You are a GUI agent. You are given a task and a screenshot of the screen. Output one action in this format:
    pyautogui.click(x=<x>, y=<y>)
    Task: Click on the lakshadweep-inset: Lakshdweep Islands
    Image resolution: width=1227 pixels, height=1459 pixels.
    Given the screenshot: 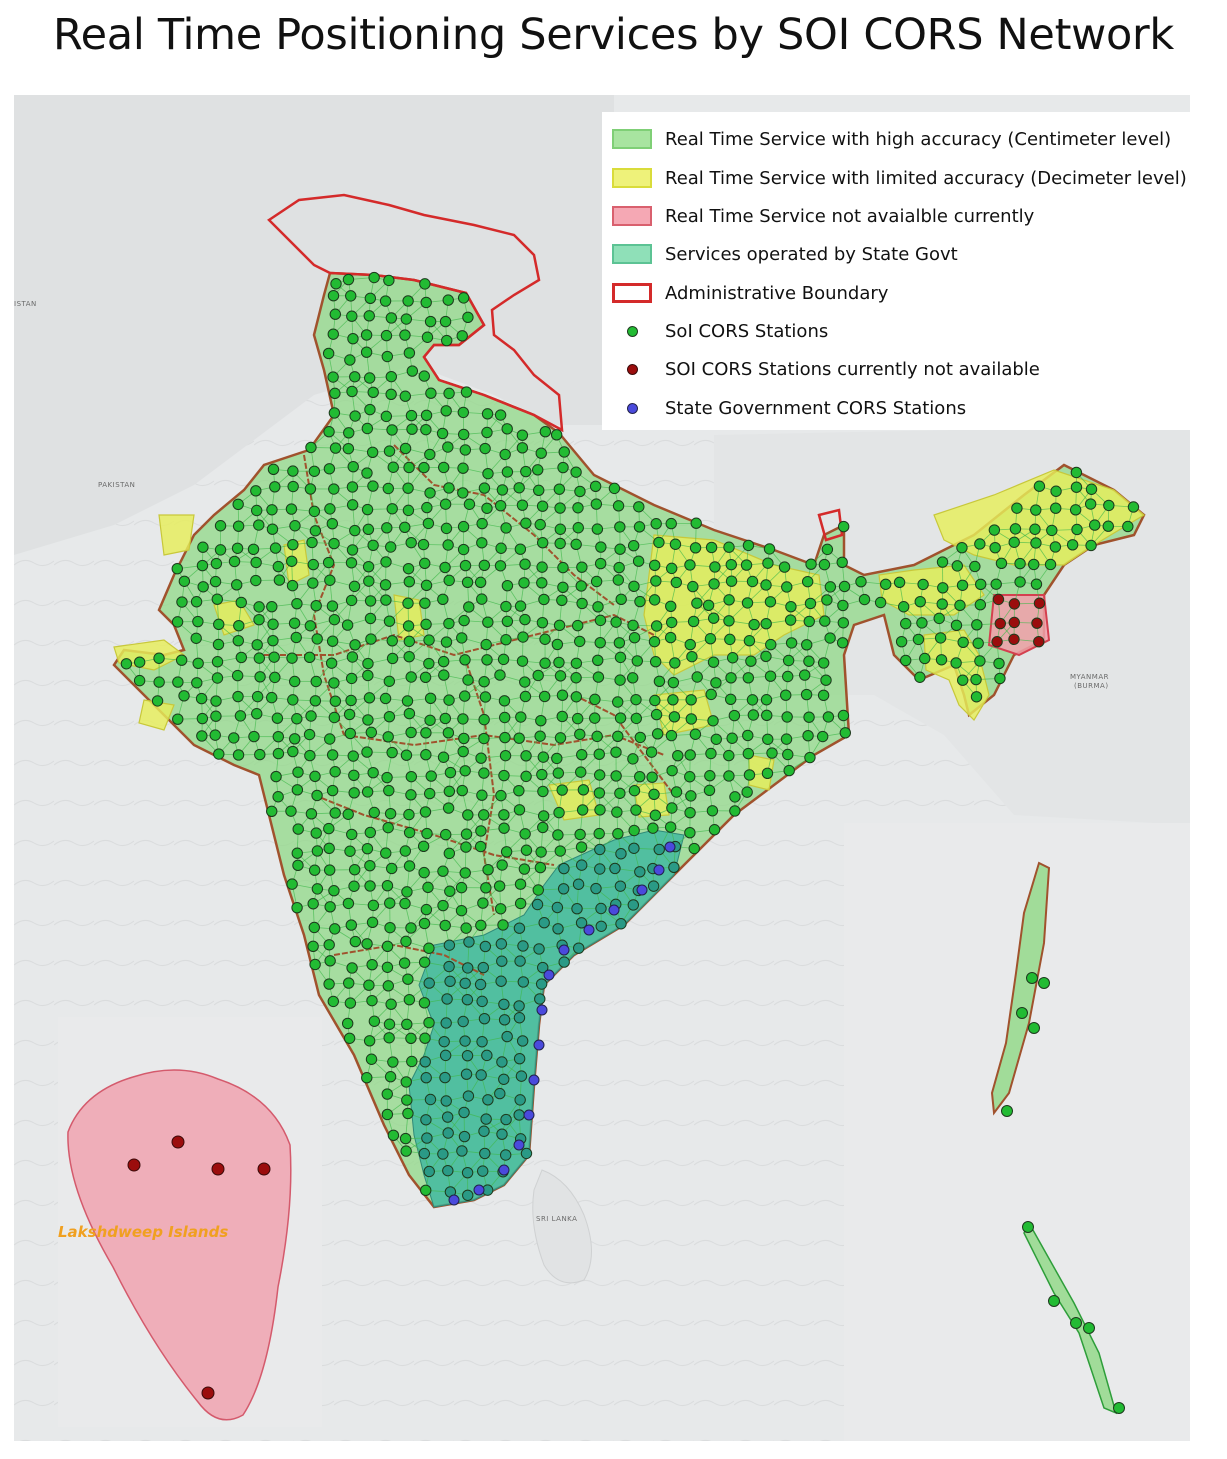 What is the action you would take?
    pyautogui.click(x=190, y=1222)
    